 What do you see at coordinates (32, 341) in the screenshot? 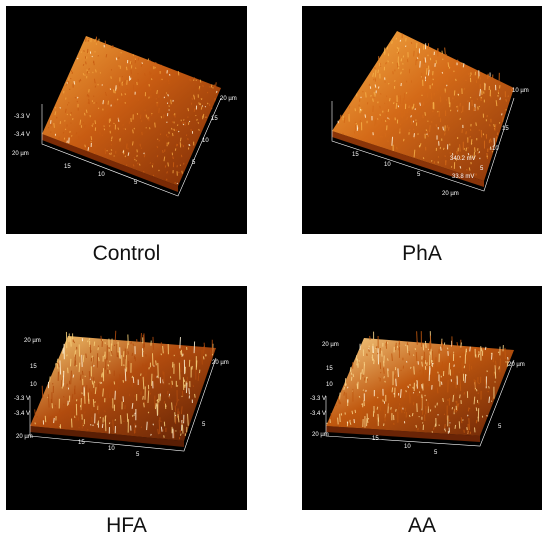
I see `y-axis-top-label: 20 µm` at bounding box center [32, 341].